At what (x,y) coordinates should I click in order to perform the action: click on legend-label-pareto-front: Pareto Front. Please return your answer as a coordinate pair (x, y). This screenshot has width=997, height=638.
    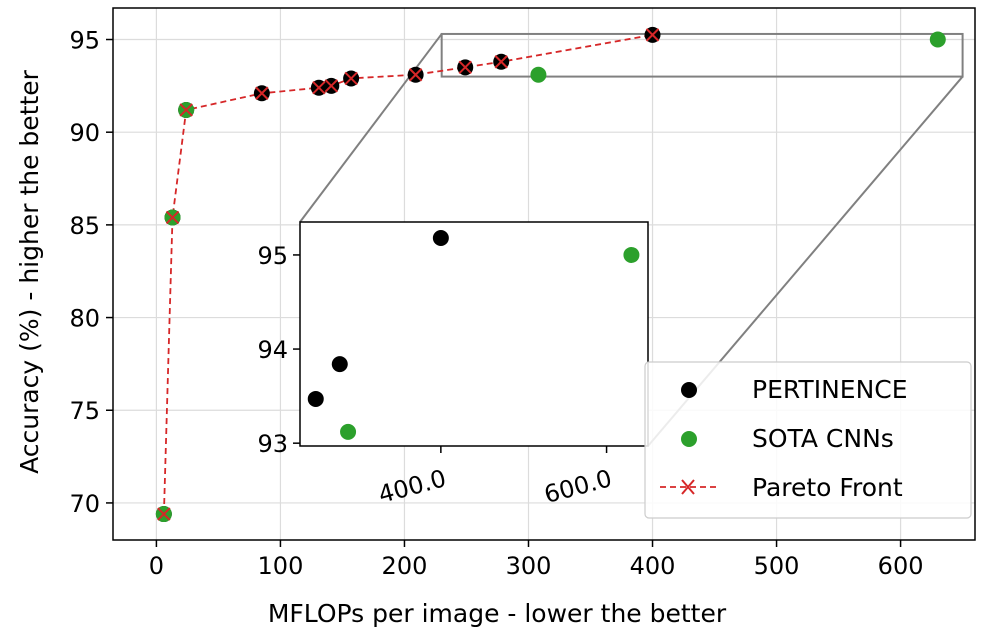
    Looking at the image, I should click on (827, 487).